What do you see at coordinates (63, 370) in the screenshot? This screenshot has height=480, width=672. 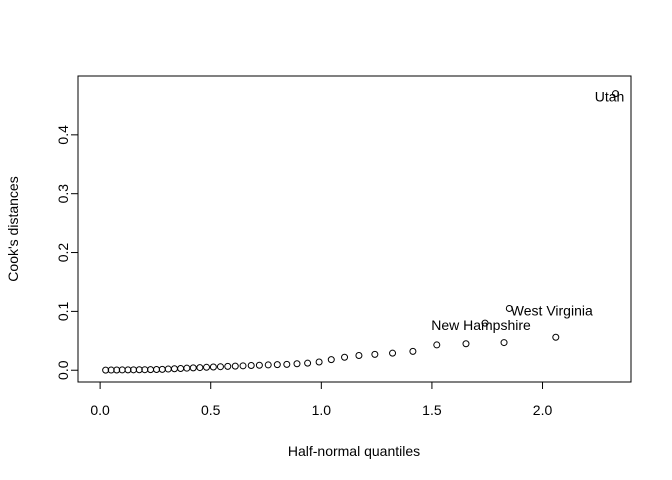 I see `y-tick-label: 0.0` at bounding box center [63, 370].